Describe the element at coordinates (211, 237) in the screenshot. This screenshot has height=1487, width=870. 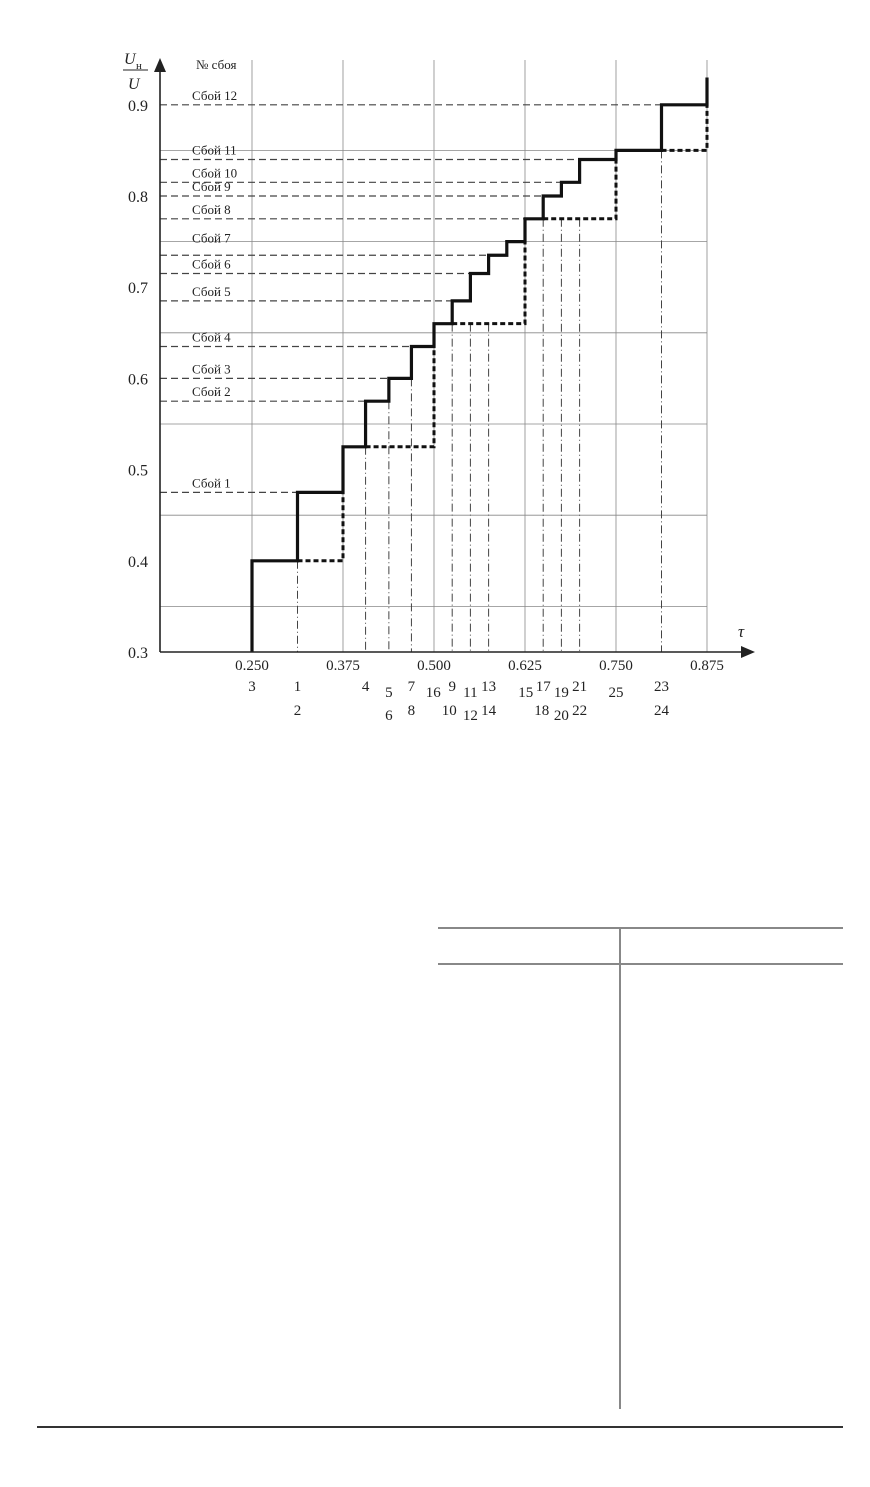
I see `failure-label: Сбой 7` at that location.